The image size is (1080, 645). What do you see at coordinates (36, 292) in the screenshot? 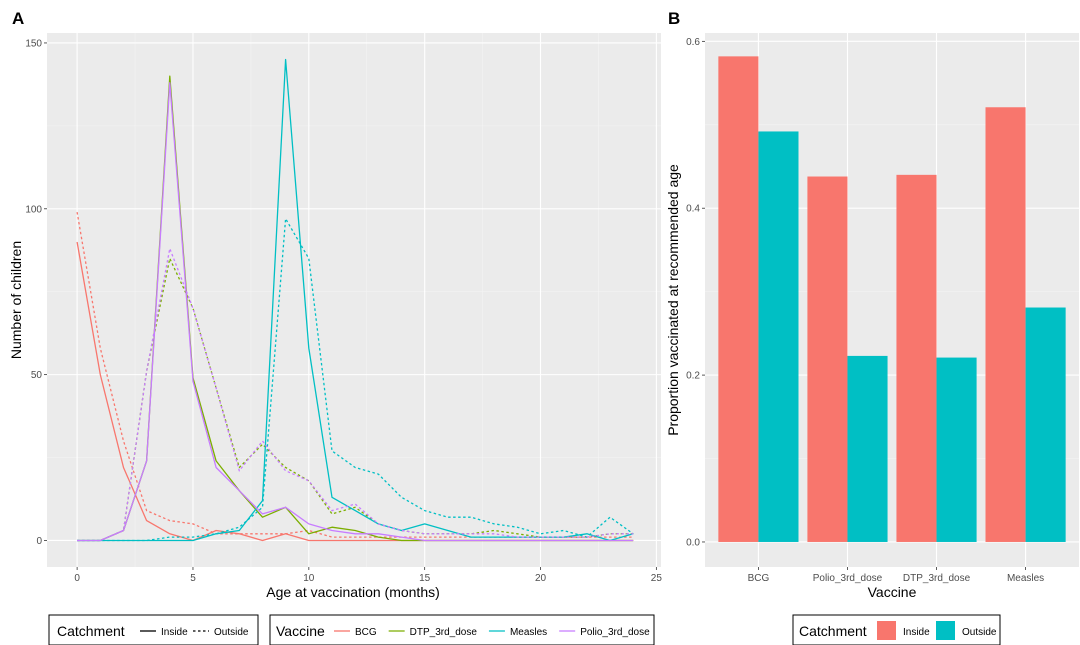
I see `panel-a-y-ticks: 0 50 100 150` at bounding box center [36, 292].